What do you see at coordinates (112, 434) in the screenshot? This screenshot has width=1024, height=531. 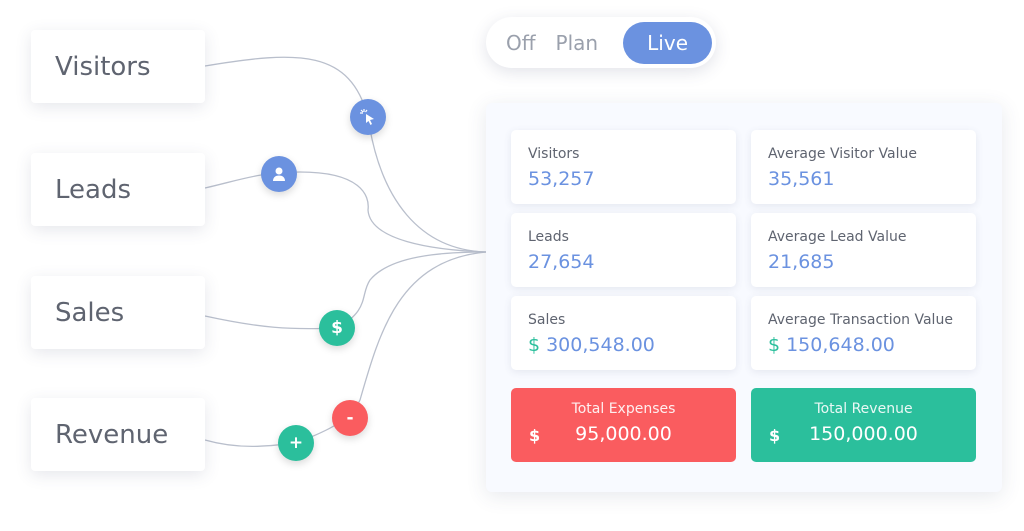 I see `source-label: Revenue` at bounding box center [112, 434].